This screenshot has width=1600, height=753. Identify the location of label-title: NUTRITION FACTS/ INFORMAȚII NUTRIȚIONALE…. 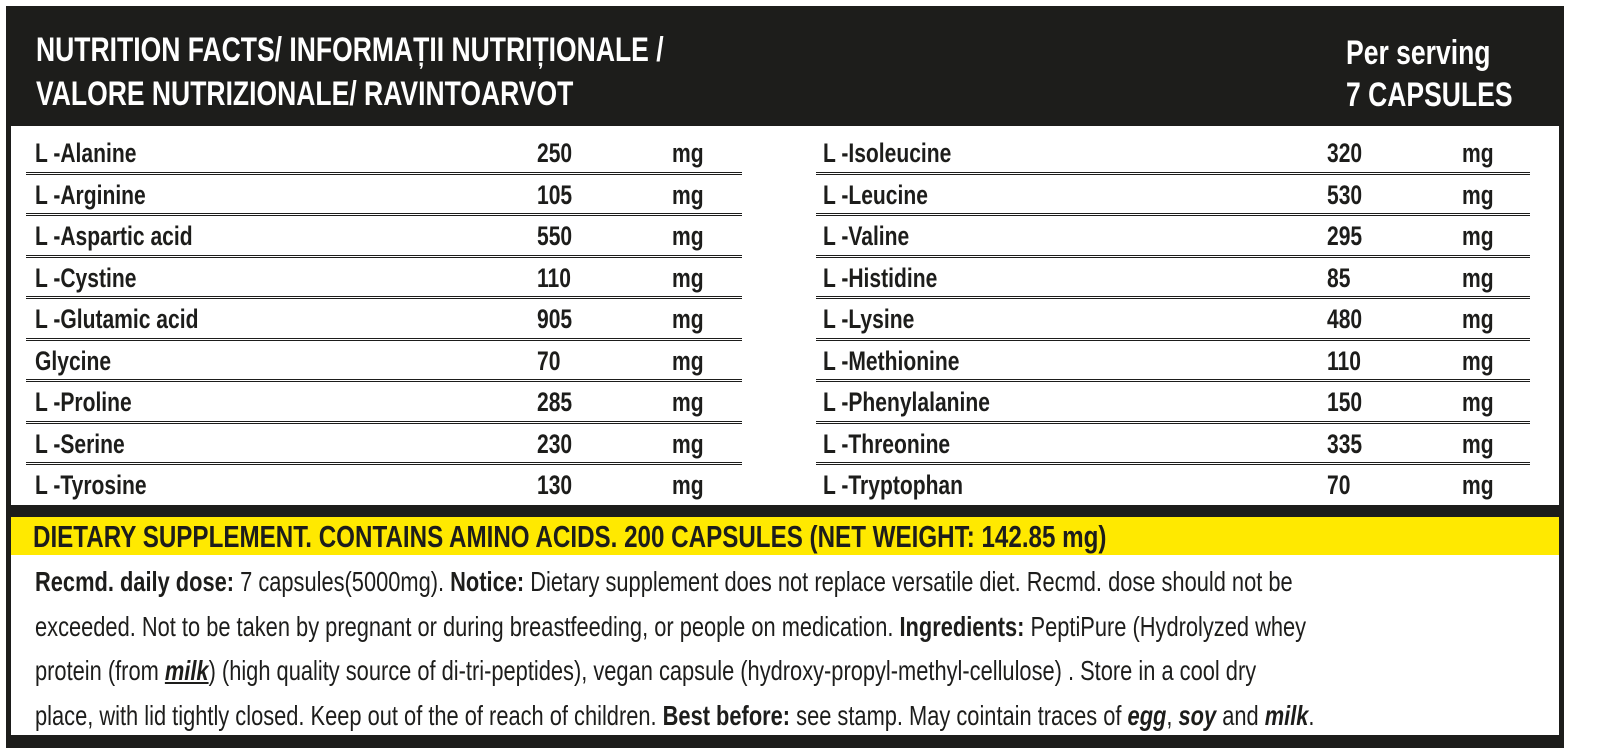
(438, 72).